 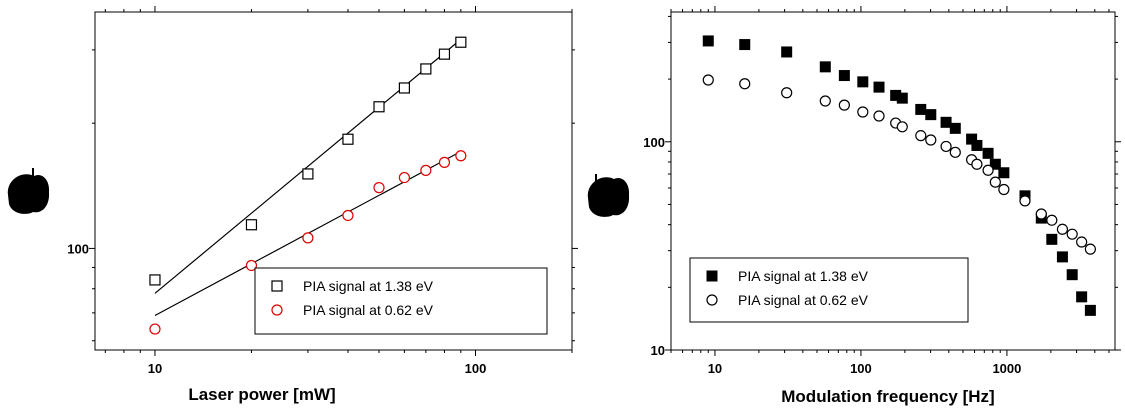 What do you see at coordinates (261, 394) in the screenshot?
I see `x-axis-title: Laser power [mW]` at bounding box center [261, 394].